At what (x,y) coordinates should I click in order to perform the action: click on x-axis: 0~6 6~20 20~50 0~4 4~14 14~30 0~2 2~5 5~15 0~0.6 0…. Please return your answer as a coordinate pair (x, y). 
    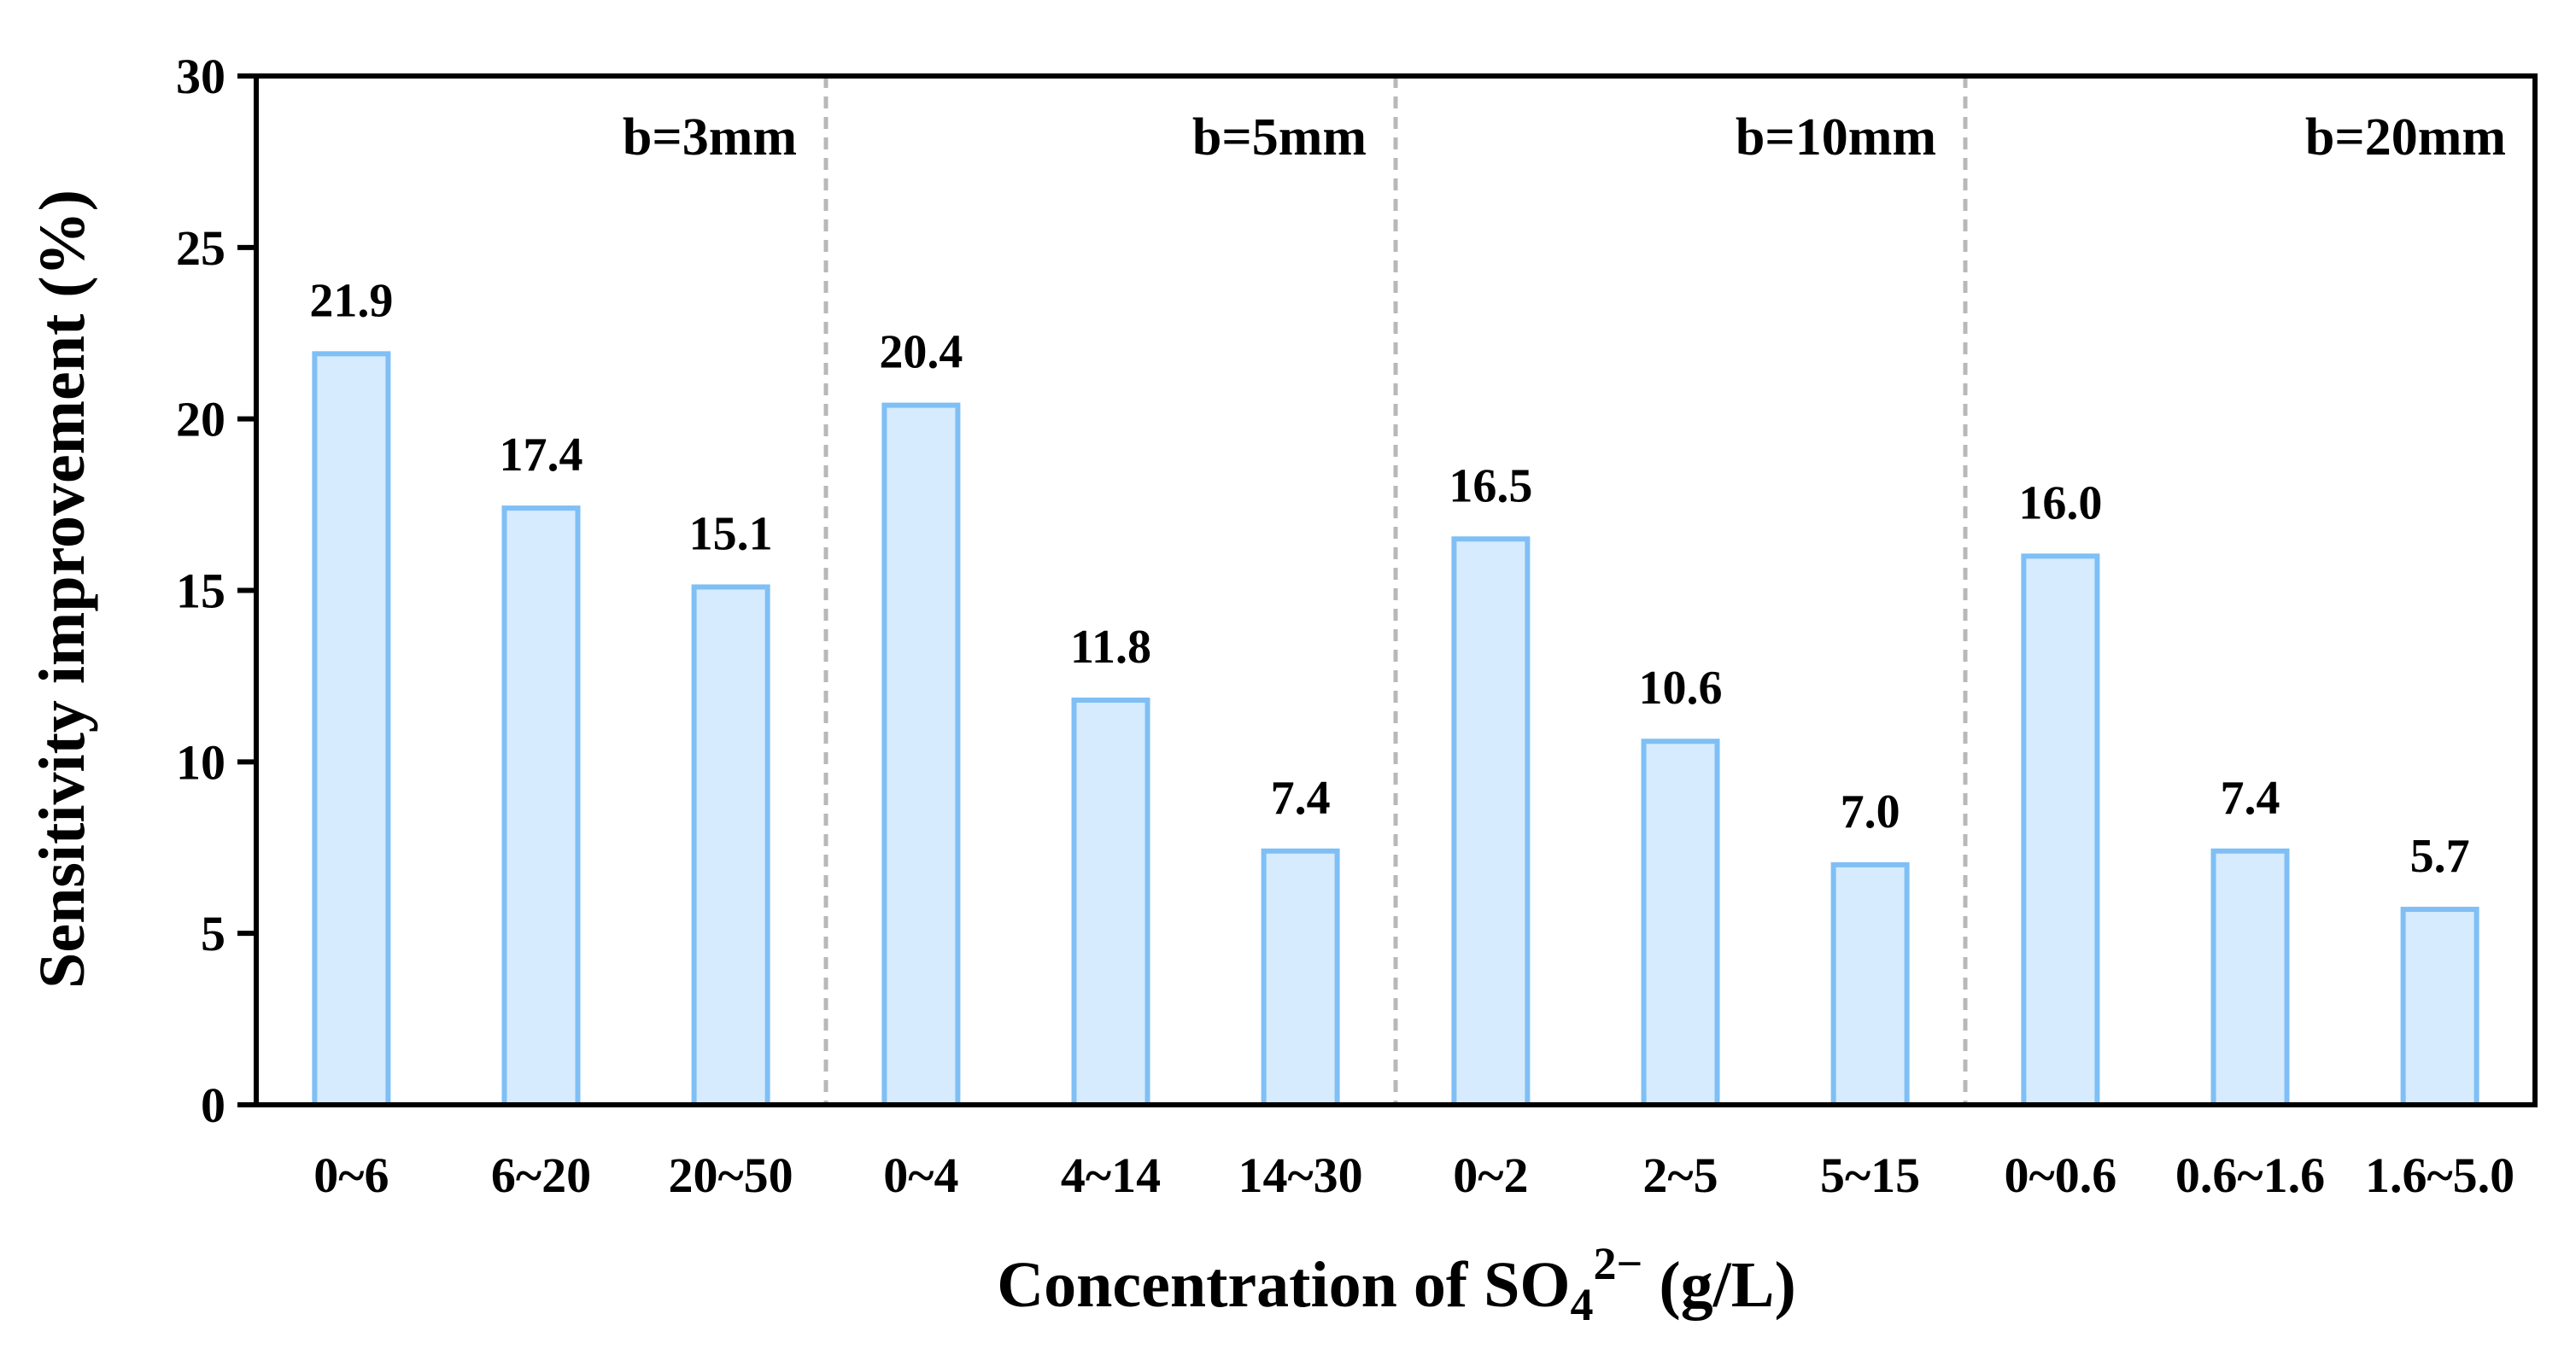
    Looking at the image, I should click on (1414, 1175).